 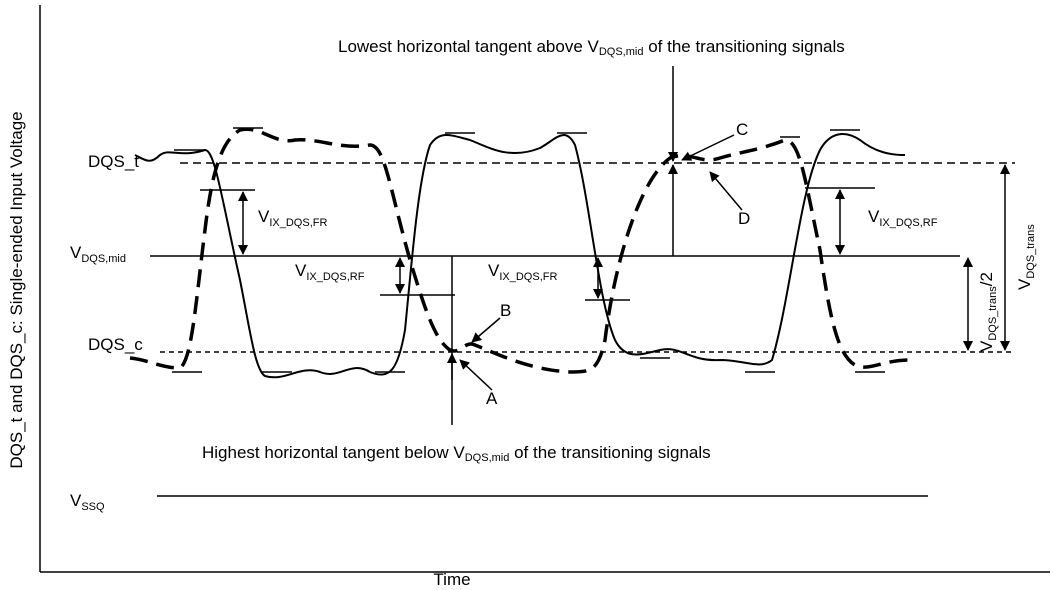 I want to click on vdqs-trans-half-label: VDQS_trans/2, so click(x=988, y=312).